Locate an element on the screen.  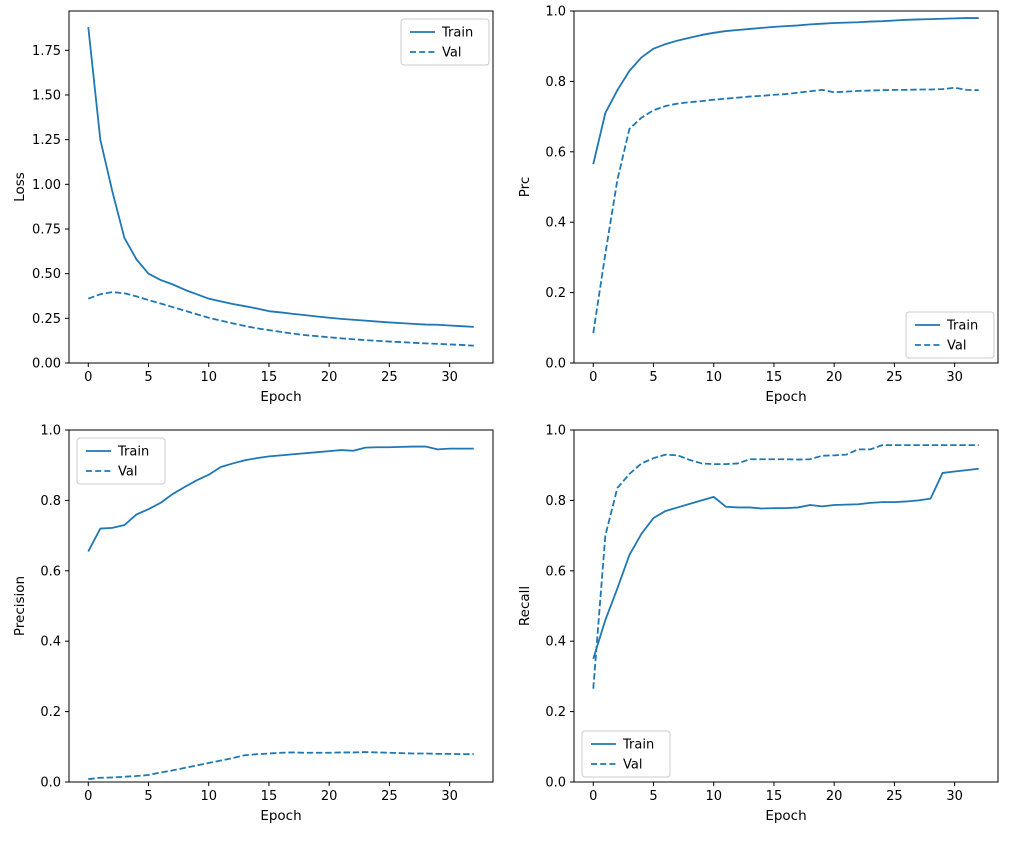
y-tick-label: 0.25 is located at coordinates (46, 319).